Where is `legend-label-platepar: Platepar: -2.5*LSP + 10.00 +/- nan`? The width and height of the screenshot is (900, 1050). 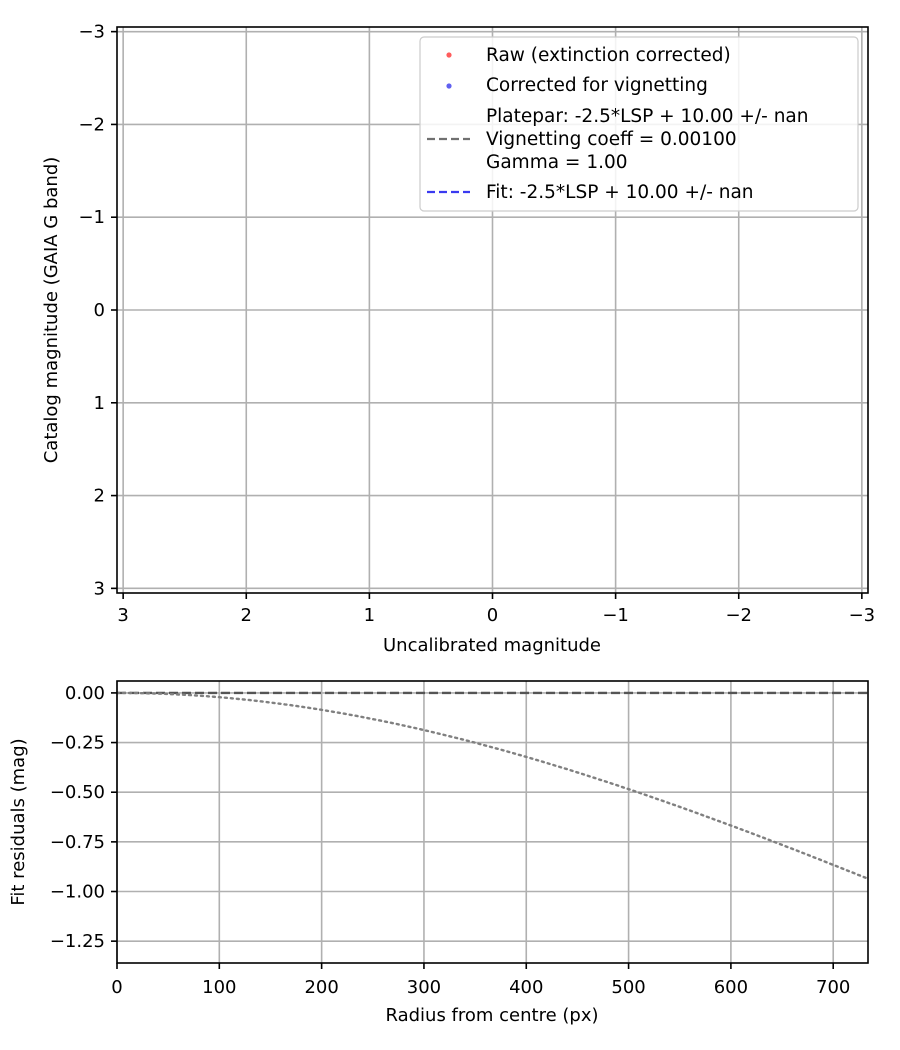 legend-label-platepar: Platepar: -2.5*LSP + 10.00 +/- nan is located at coordinates (647, 116).